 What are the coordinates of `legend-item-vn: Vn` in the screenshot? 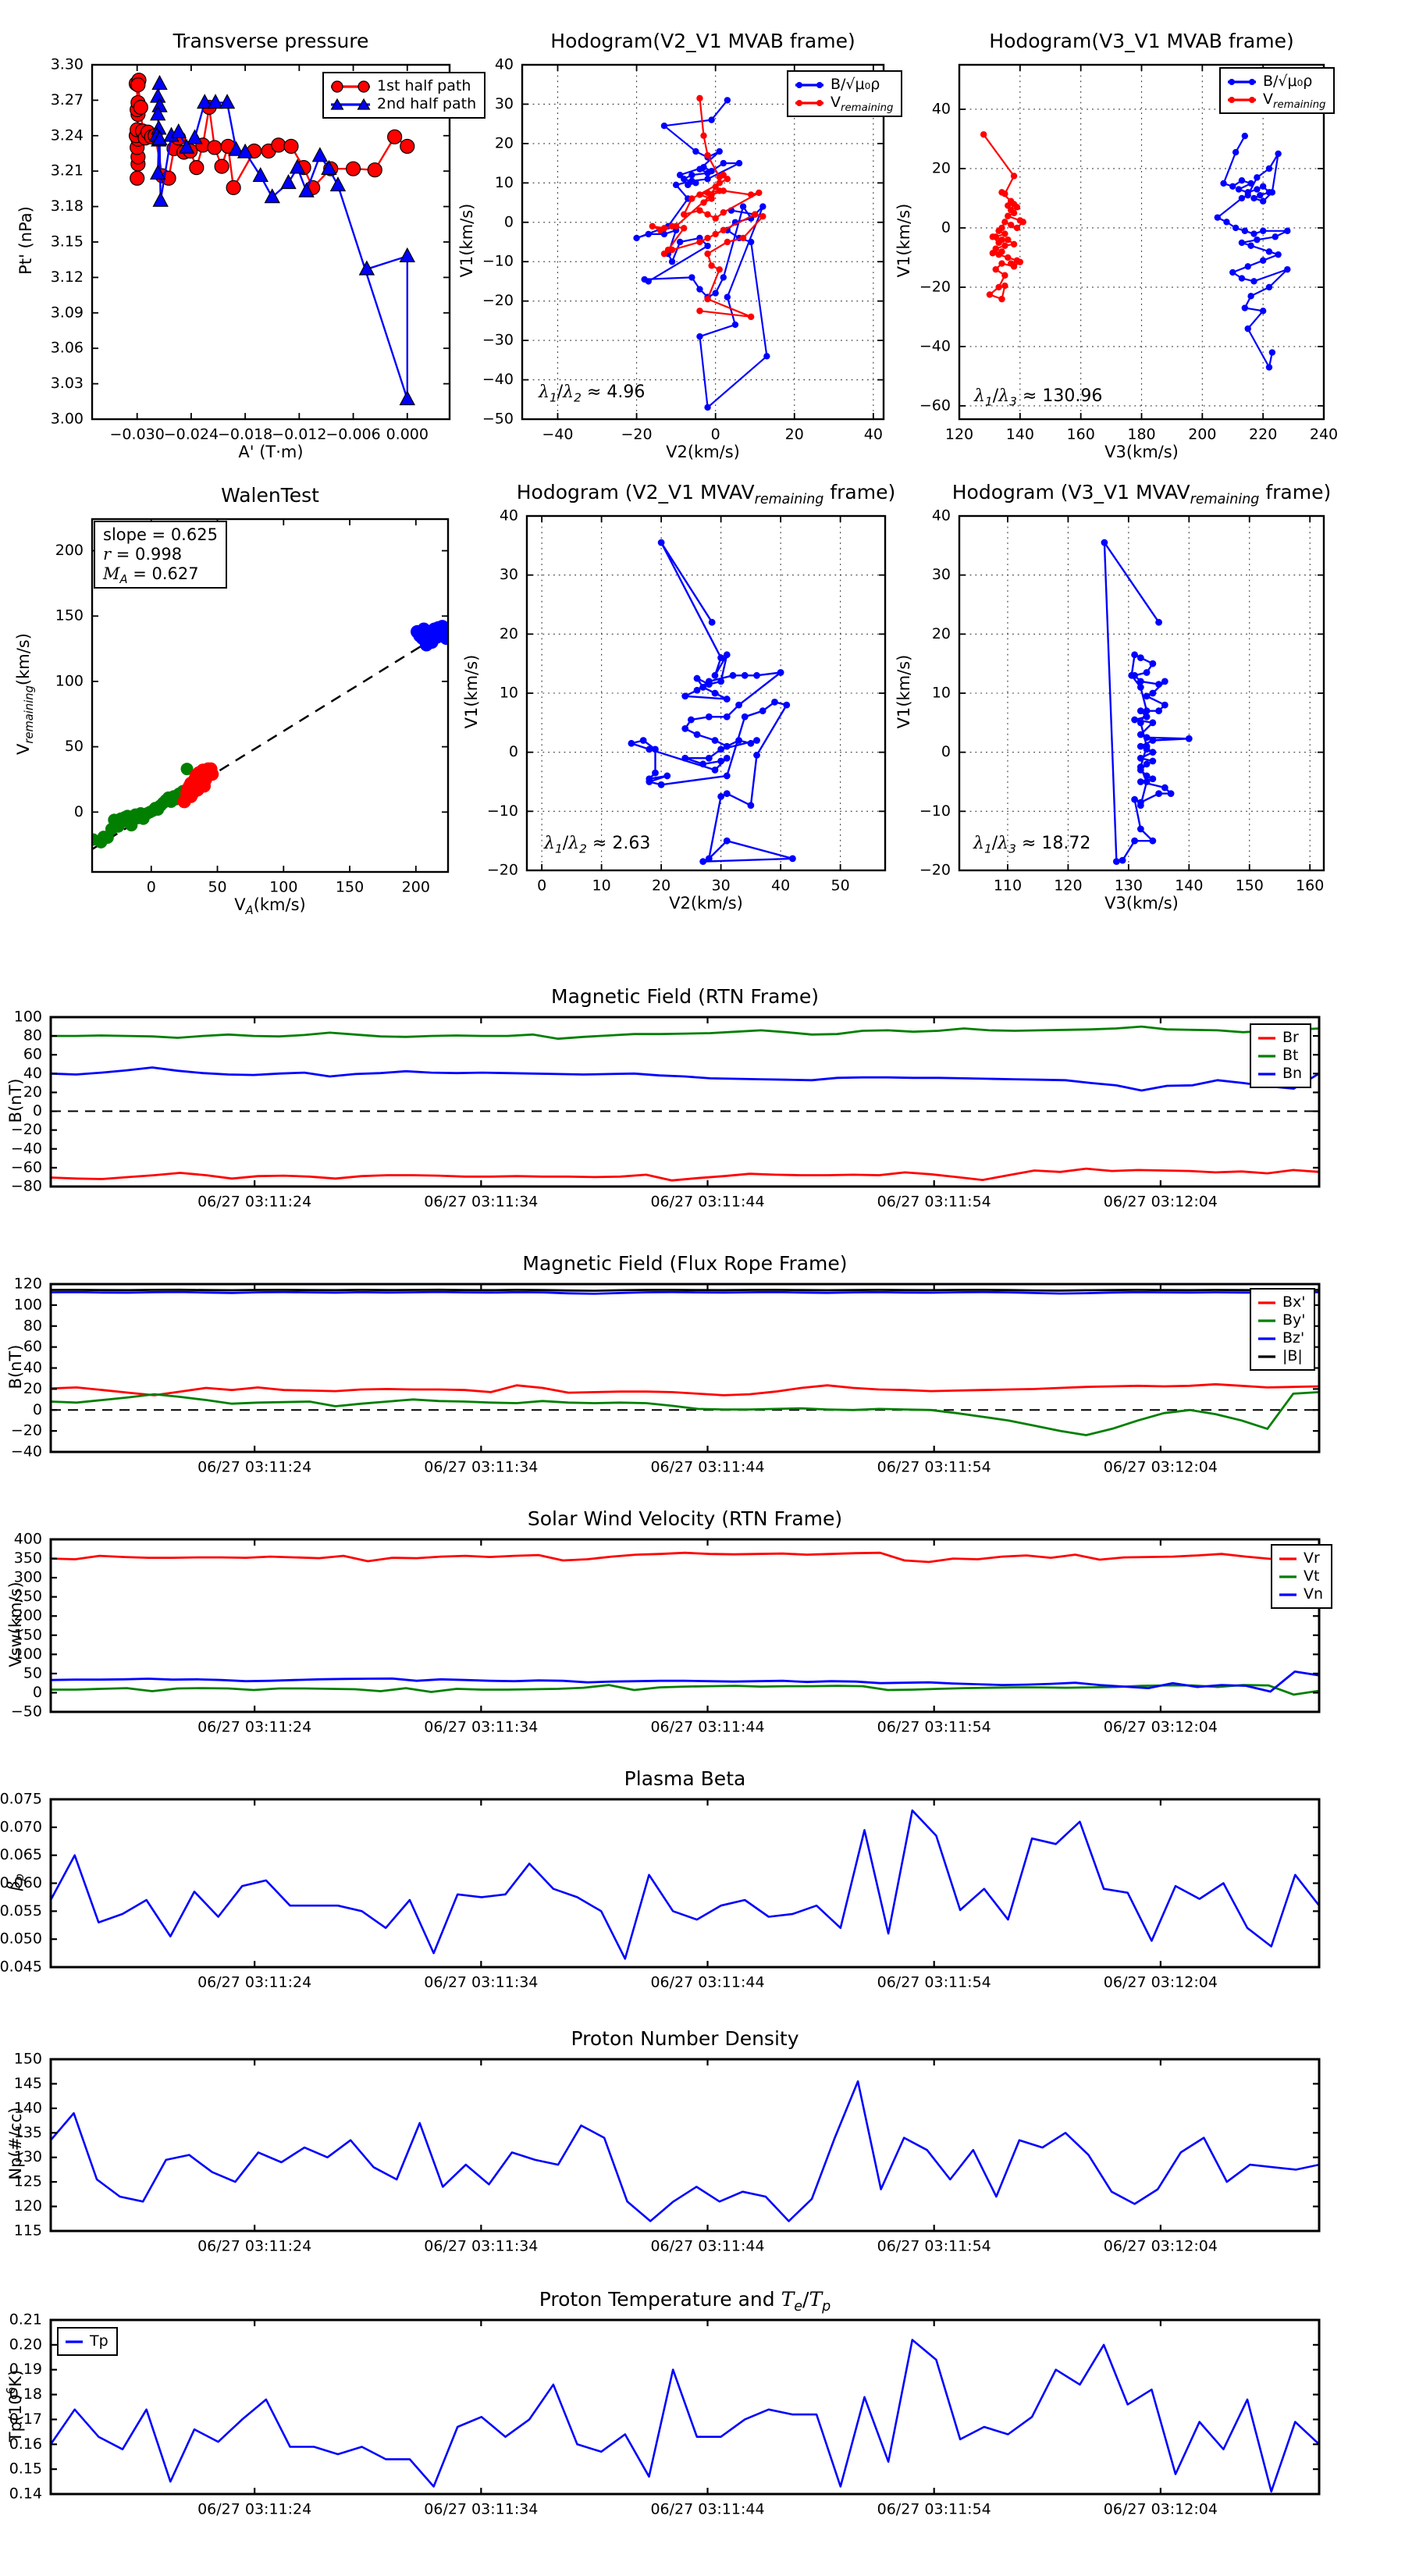 It's located at (1300, 1594).